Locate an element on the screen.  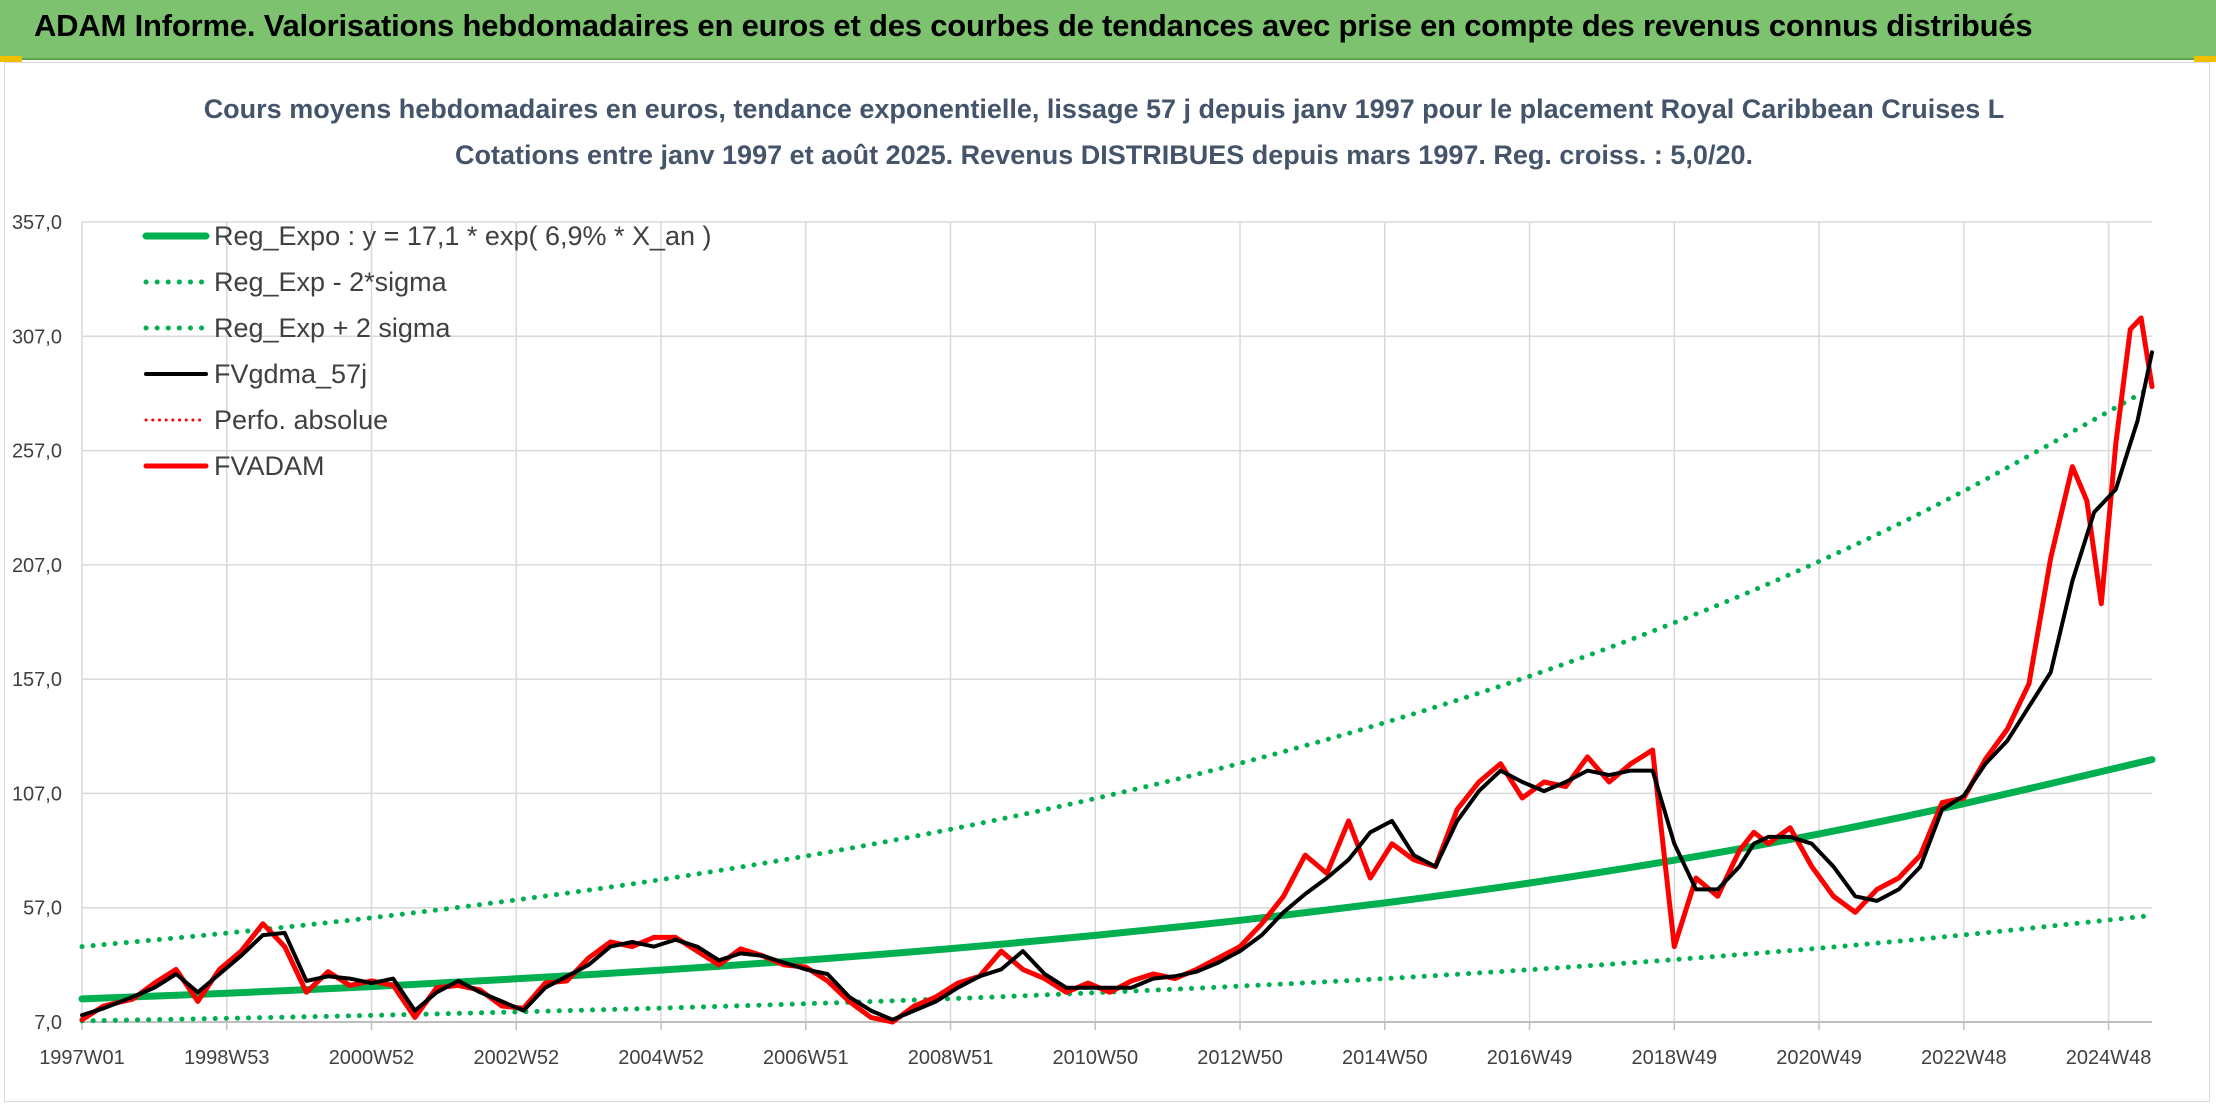
y-tick-label: 207,0 is located at coordinates (37, 566).